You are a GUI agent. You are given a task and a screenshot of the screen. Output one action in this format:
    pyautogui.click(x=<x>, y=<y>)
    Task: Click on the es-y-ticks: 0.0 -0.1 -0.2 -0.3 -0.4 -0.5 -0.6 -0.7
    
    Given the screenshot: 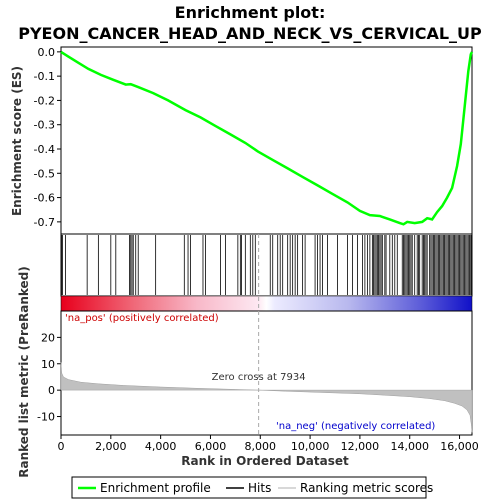 What is the action you would take?
    pyautogui.click(x=47, y=137)
    